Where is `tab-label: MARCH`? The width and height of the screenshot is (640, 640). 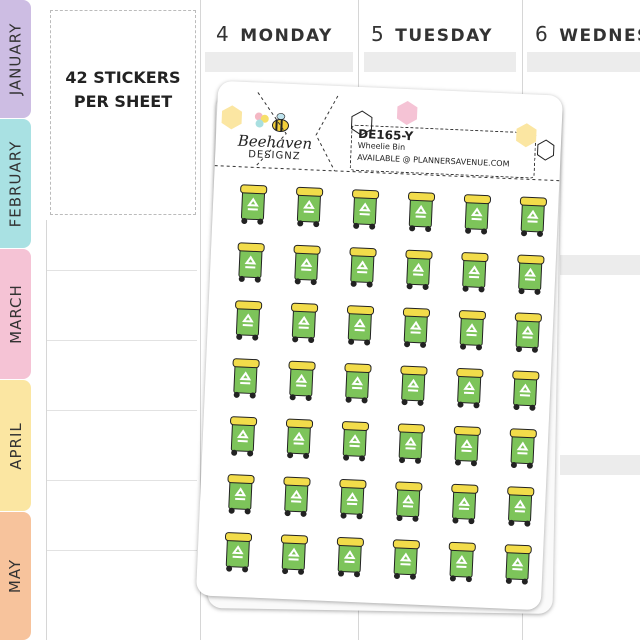
tab-label: MARCH is located at coordinates (15, 314).